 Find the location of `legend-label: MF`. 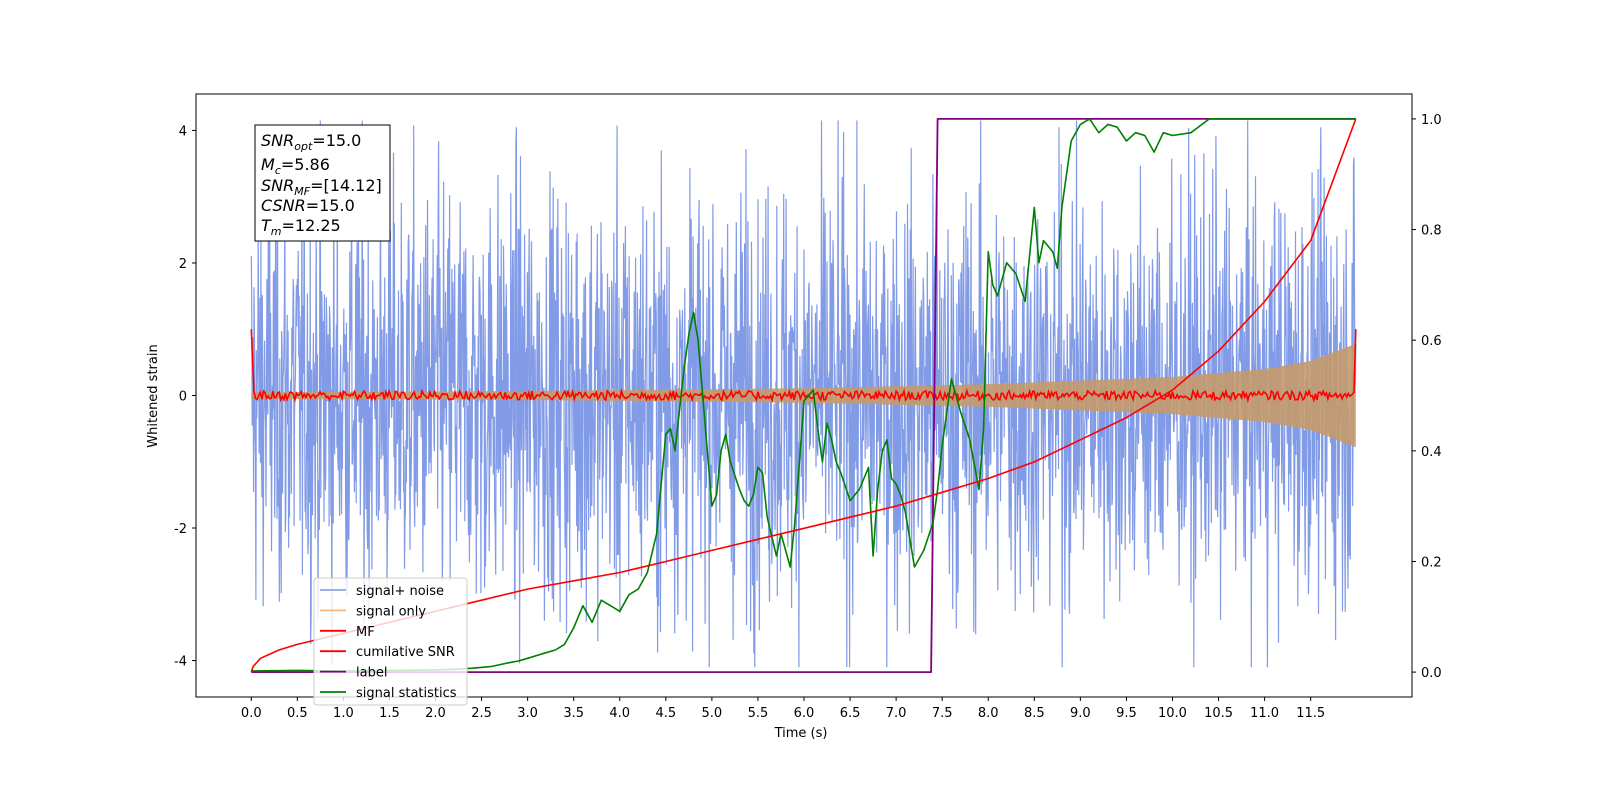

legend-label: MF is located at coordinates (365, 632).